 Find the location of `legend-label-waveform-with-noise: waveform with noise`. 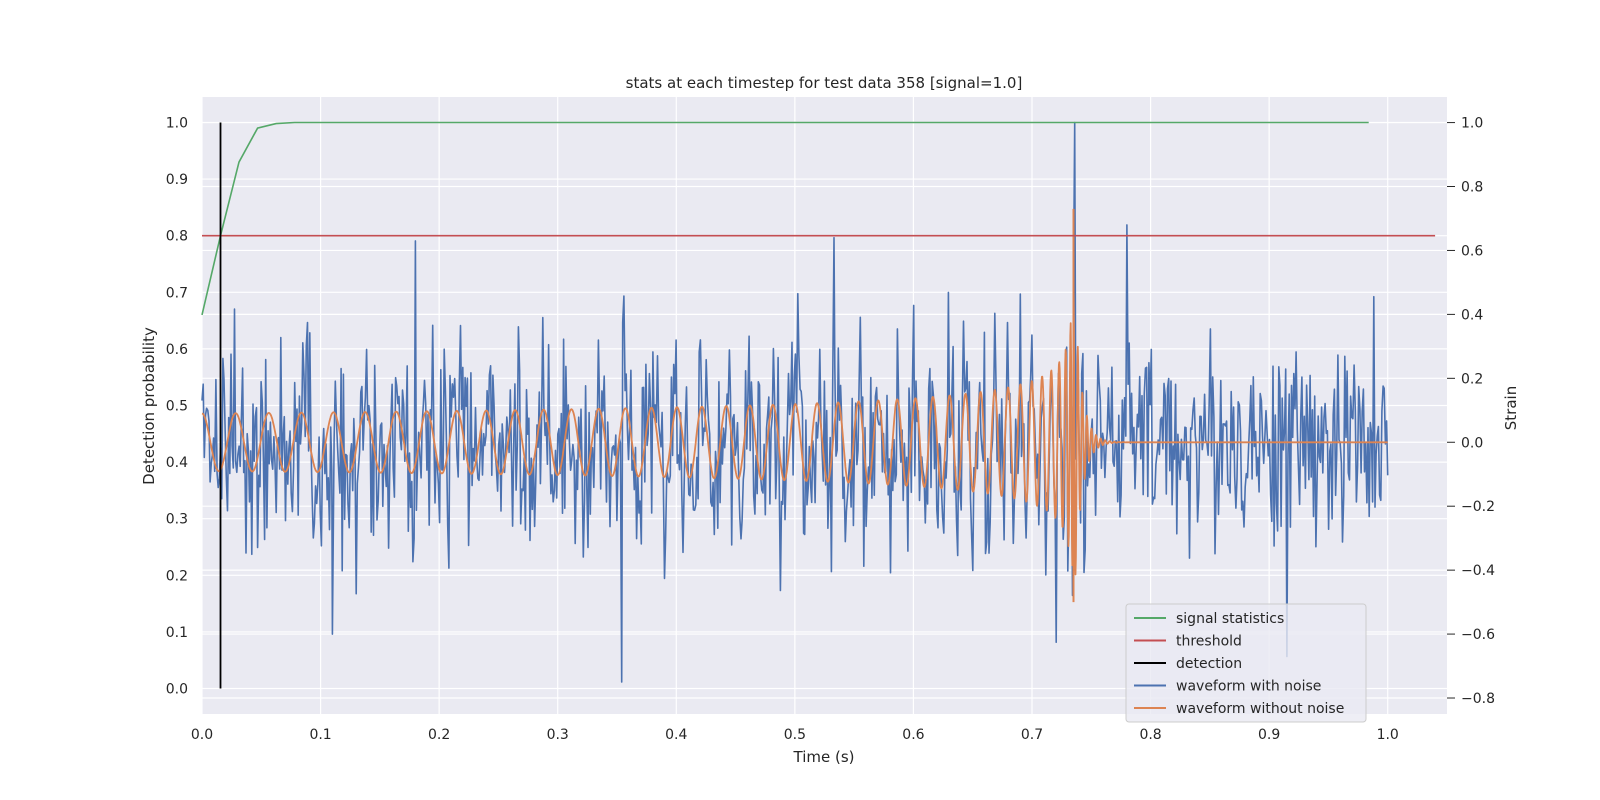

legend-label-waveform-with-noise: waveform with noise is located at coordinates (1248, 687).